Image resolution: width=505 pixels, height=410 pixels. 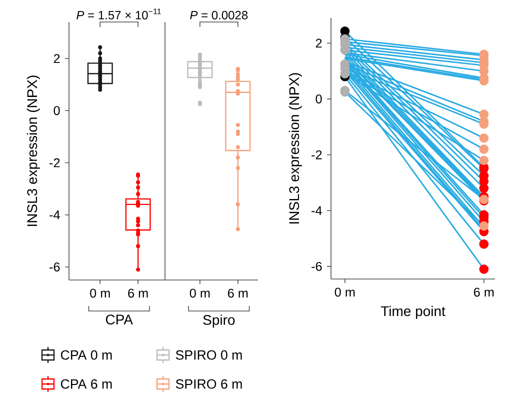 What do you see at coordinates (209, 355) in the screenshot?
I see `legend-label: SPIRO 0 m` at bounding box center [209, 355].